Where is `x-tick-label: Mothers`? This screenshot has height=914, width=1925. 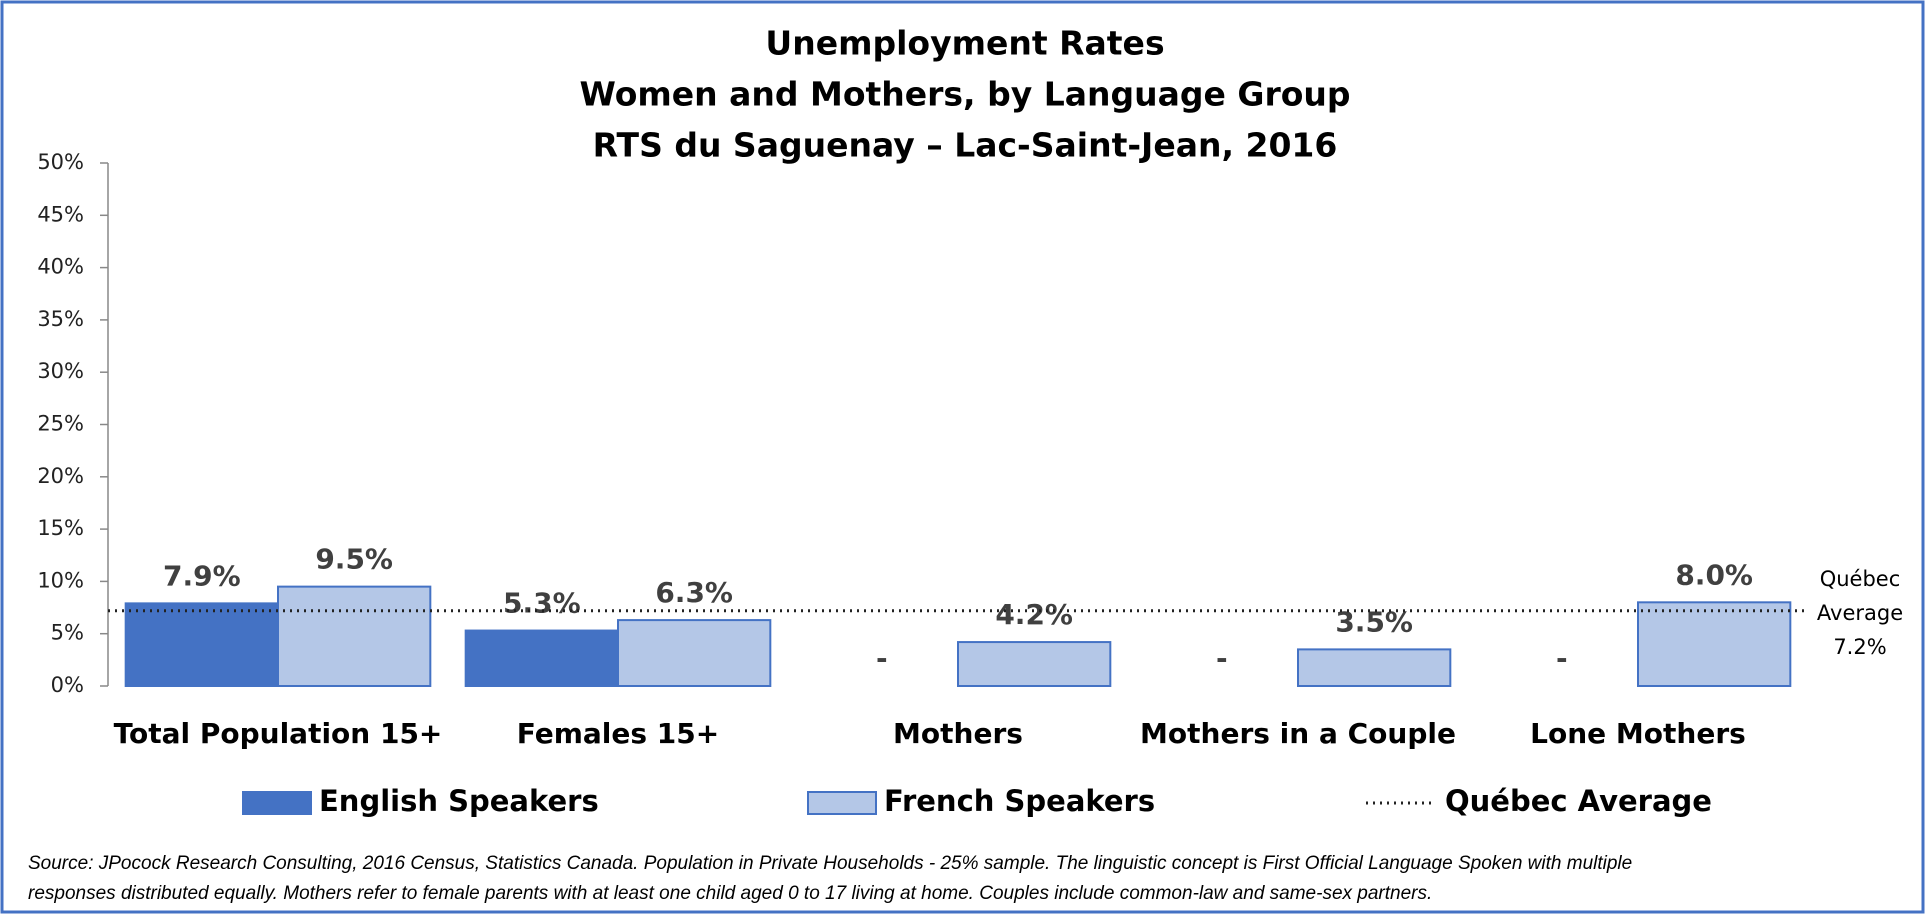
x-tick-label: Mothers is located at coordinates (958, 733).